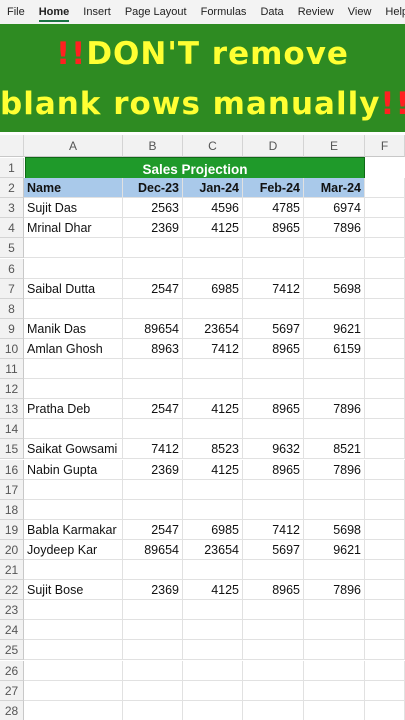  What do you see at coordinates (334, 146) in the screenshot?
I see `column-header-e: E` at bounding box center [334, 146].